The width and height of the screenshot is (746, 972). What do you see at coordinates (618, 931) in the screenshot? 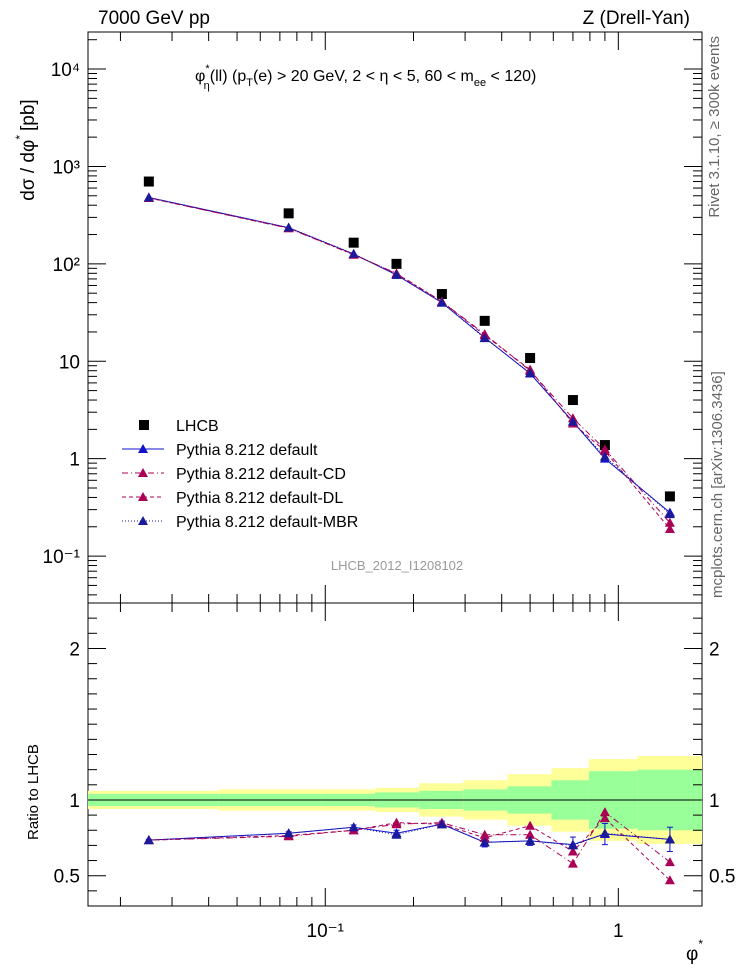
I see `x-tick-label: 1` at bounding box center [618, 931].